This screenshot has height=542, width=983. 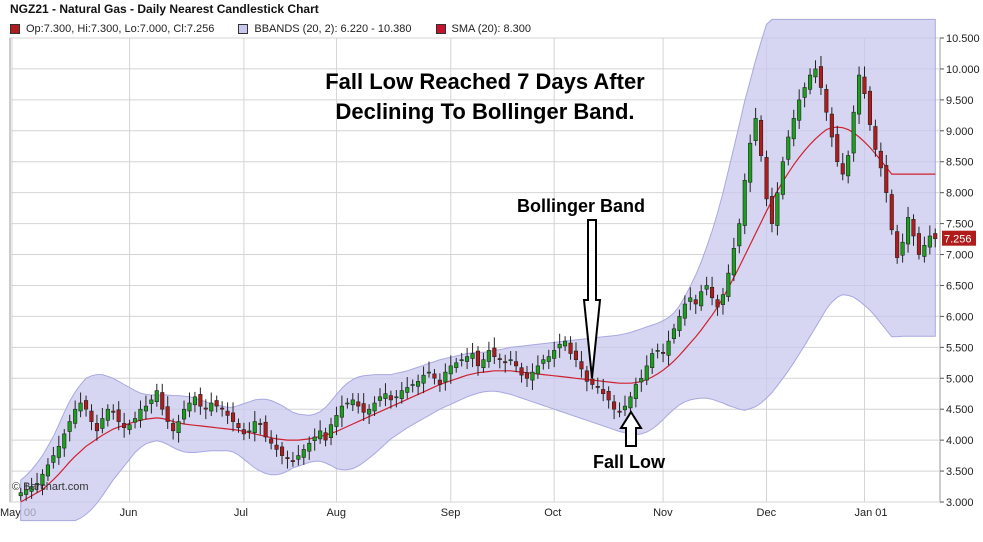 I want to click on y-tick-label: 7.000, so click(x=960, y=256).